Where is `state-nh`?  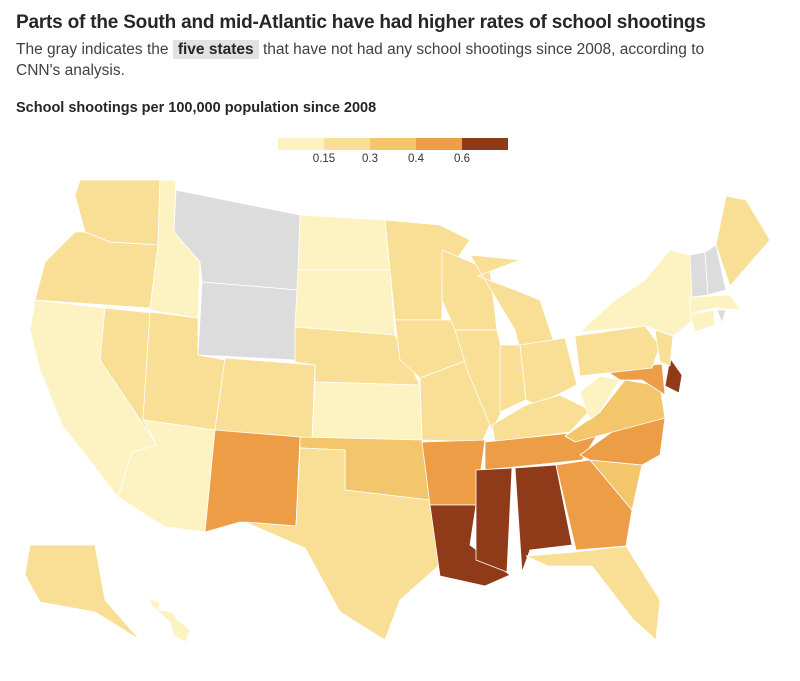
state-nh is located at coordinates (715, 270).